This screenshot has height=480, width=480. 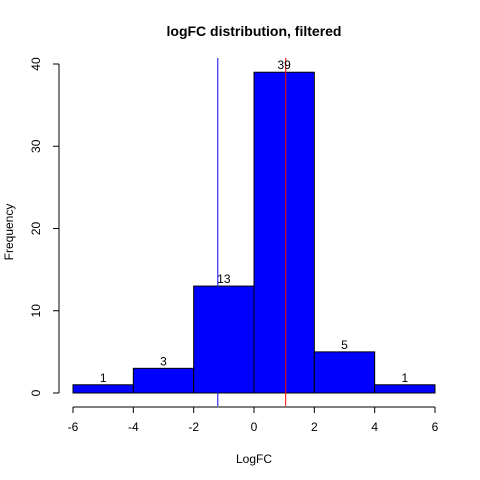 I want to click on x-tick-label: -6, so click(x=73, y=427).